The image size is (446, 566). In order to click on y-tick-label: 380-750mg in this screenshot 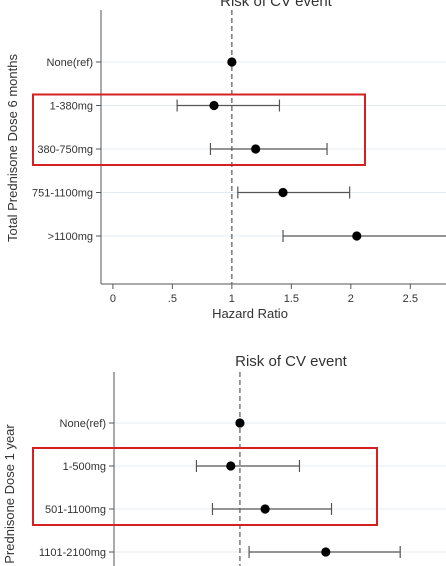, I will do `click(65, 150)`.